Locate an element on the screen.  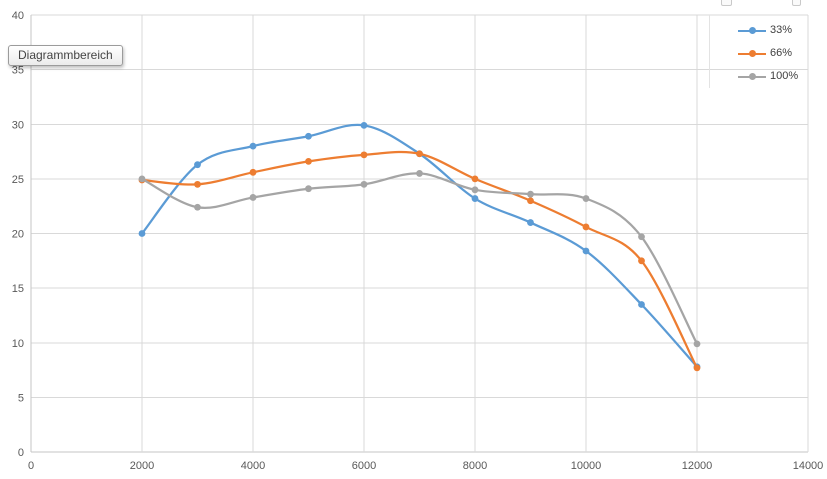
x-tick-label: 10000 is located at coordinates (586, 466).